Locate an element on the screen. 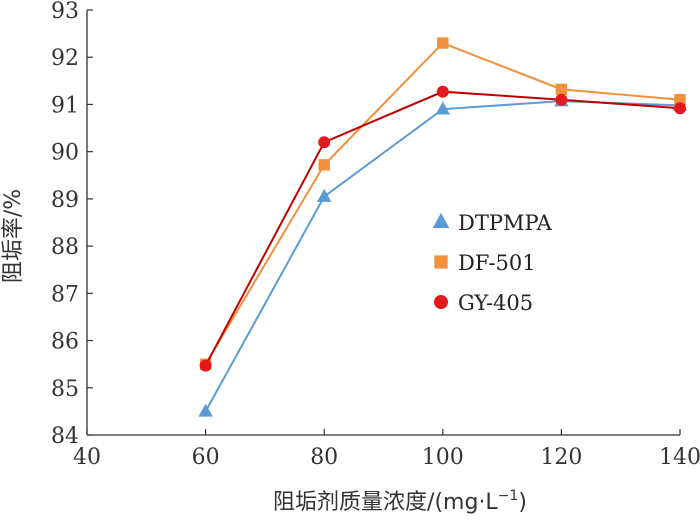 This screenshot has height=525, width=700. x-axis-title: 阻垢剂质量浓度/(mg·L−1) is located at coordinates (400, 501).